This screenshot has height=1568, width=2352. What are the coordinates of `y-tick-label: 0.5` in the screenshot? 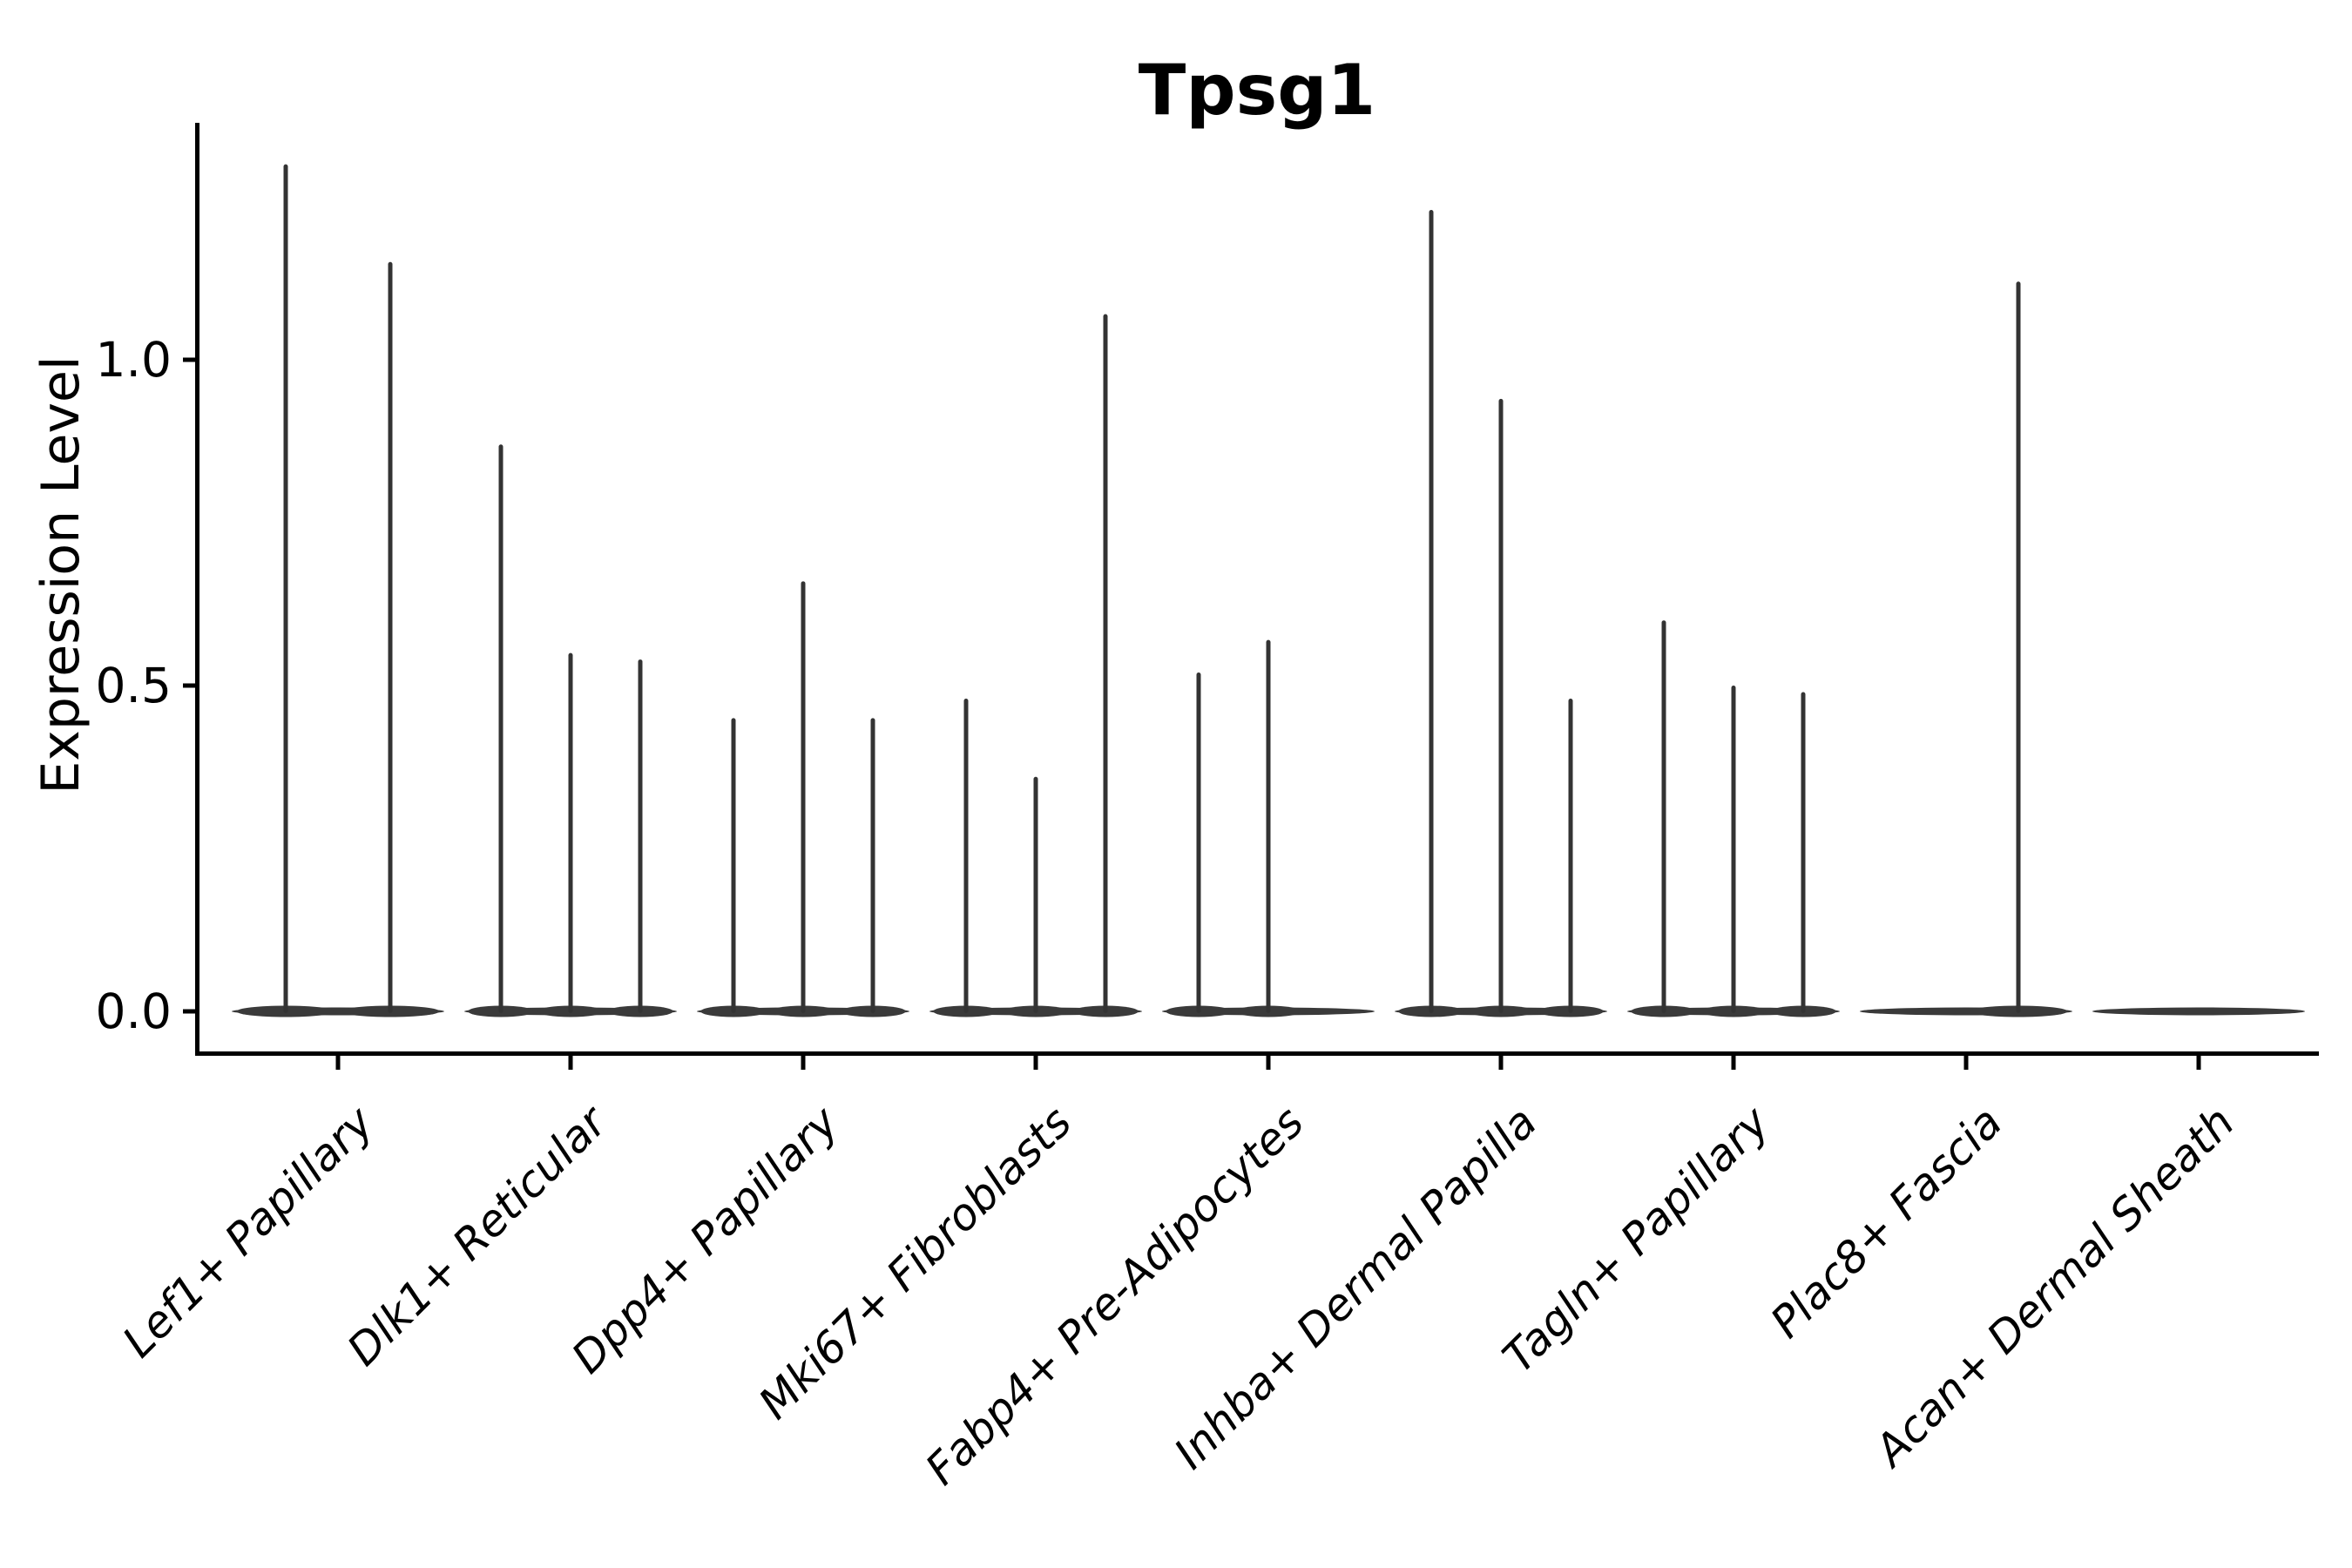 It's located at (134, 685).